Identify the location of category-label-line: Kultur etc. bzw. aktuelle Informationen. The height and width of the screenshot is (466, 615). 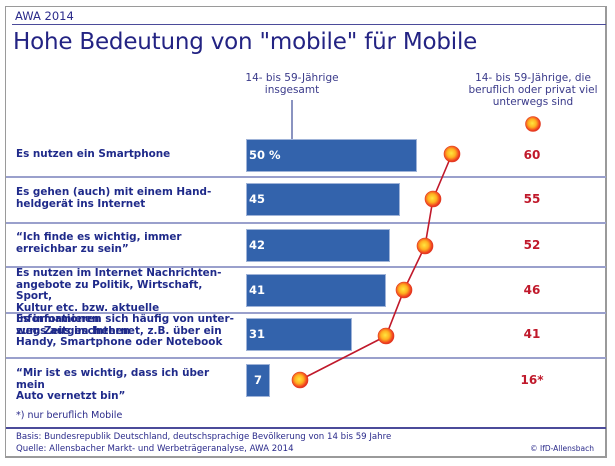
(88, 313).